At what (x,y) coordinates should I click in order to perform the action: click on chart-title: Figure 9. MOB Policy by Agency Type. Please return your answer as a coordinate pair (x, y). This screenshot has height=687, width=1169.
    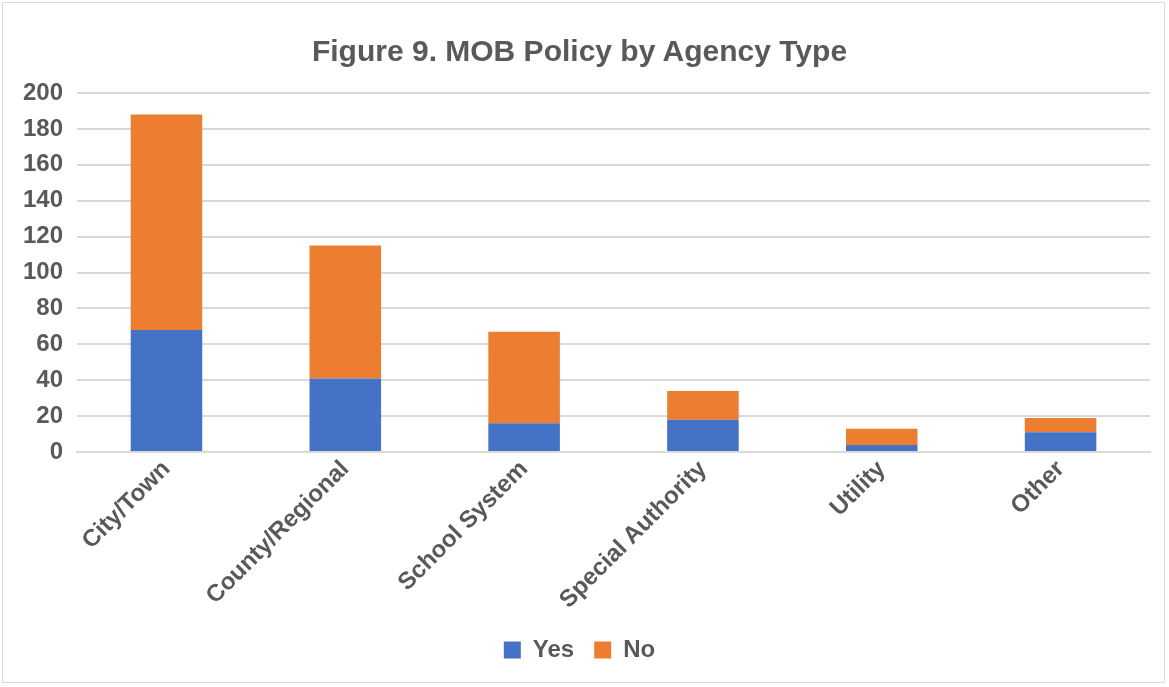
    Looking at the image, I should click on (579, 51).